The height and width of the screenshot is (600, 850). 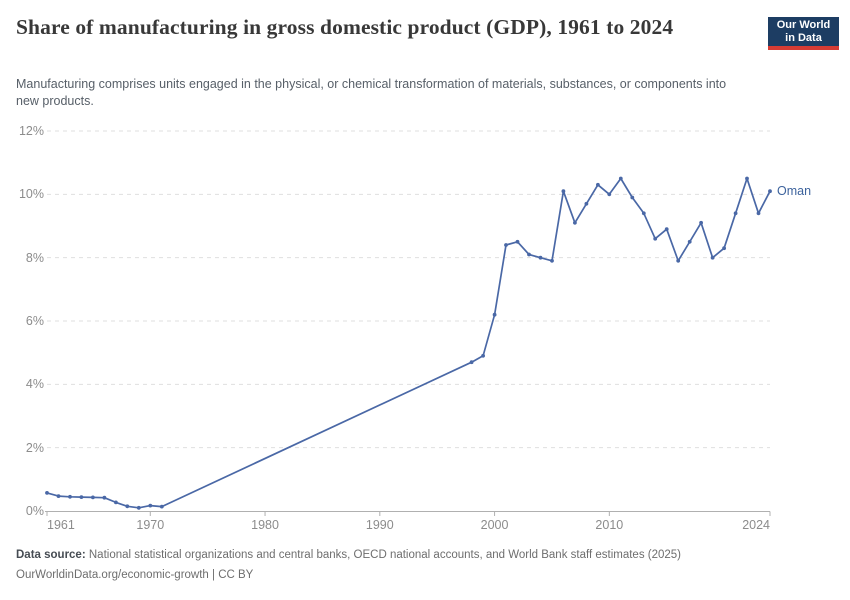 I want to click on owid-logo: Our World in Data, so click(x=803, y=33).